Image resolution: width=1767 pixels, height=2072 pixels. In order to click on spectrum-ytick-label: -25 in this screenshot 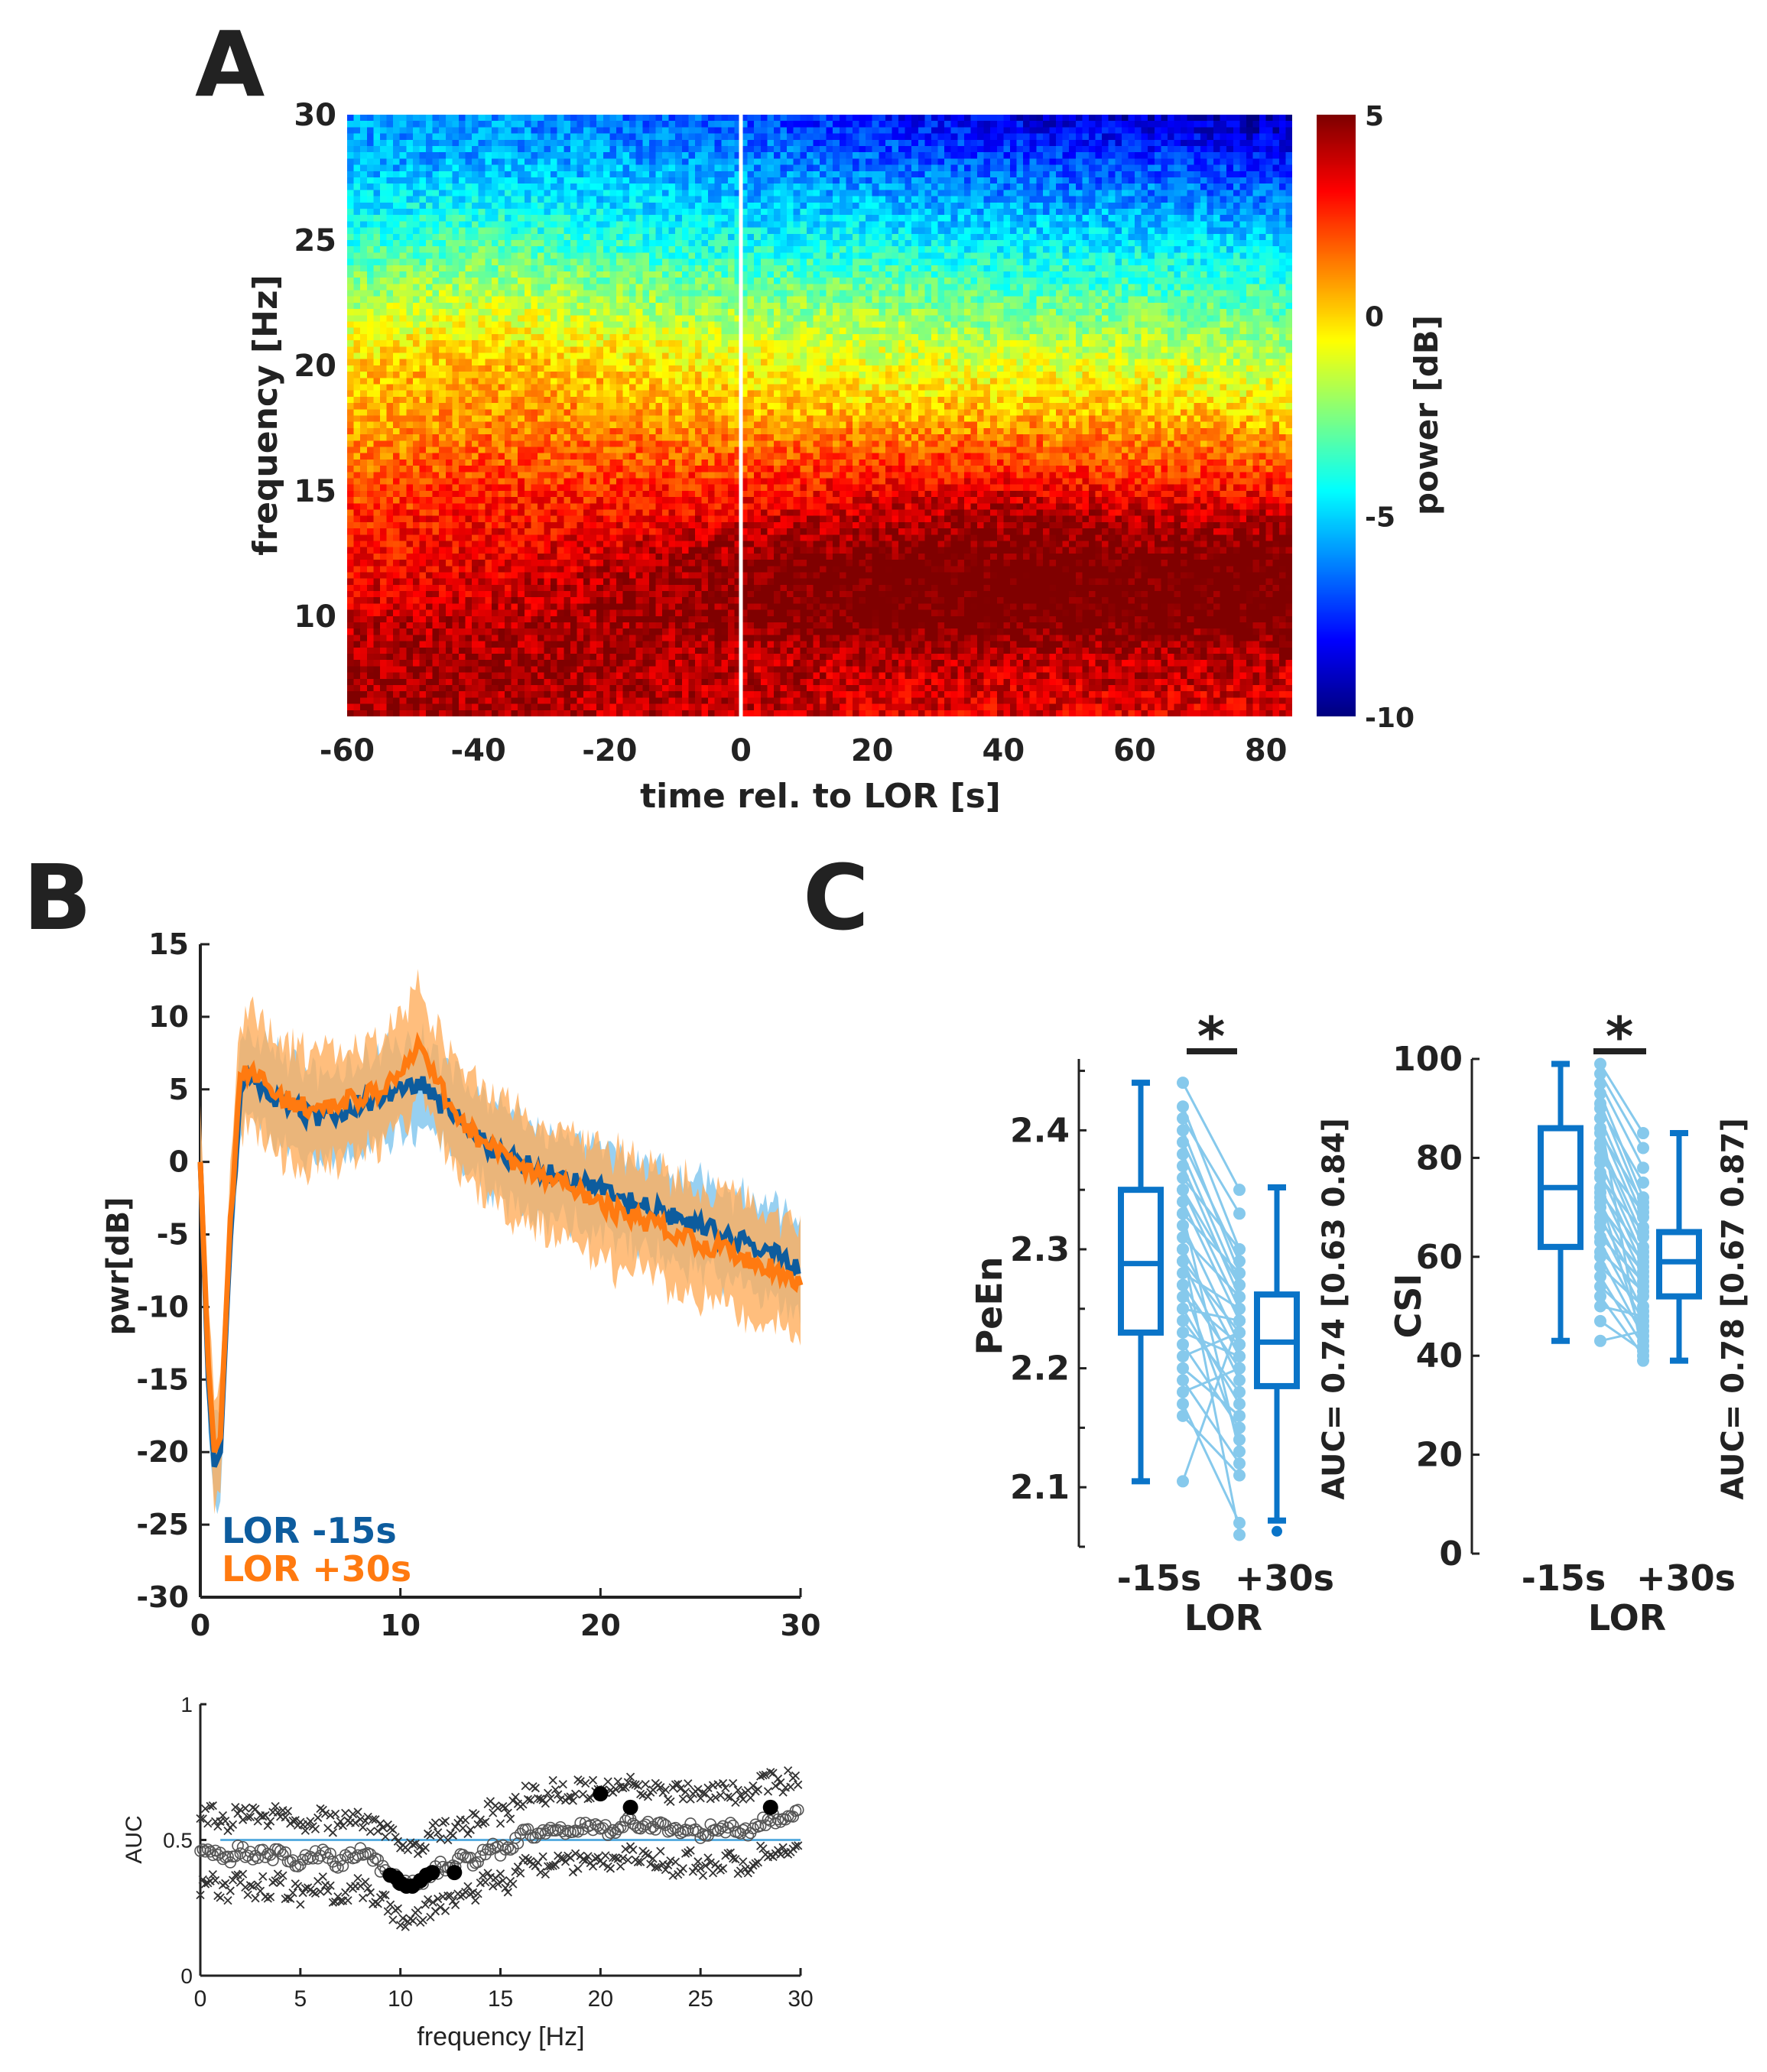, I will do `click(162, 1524)`.